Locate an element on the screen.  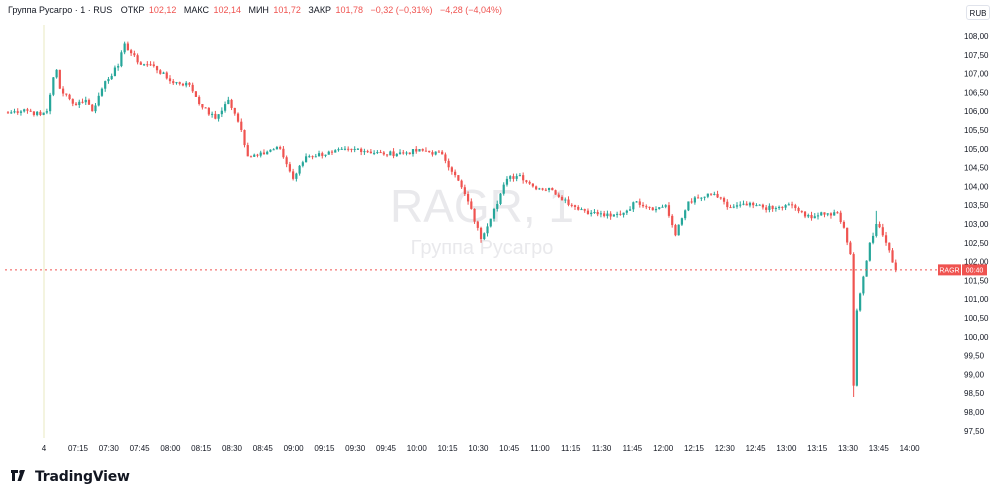
close-value: 101,78 is located at coordinates (350, 10).